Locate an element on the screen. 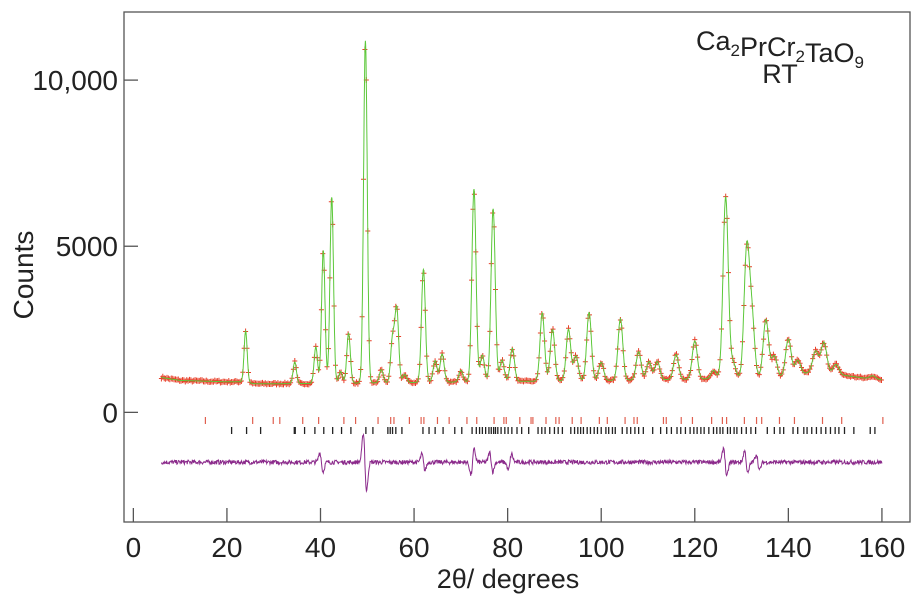  chart-title: Ca2PrCr2TaO9 is located at coordinates (780, 49).